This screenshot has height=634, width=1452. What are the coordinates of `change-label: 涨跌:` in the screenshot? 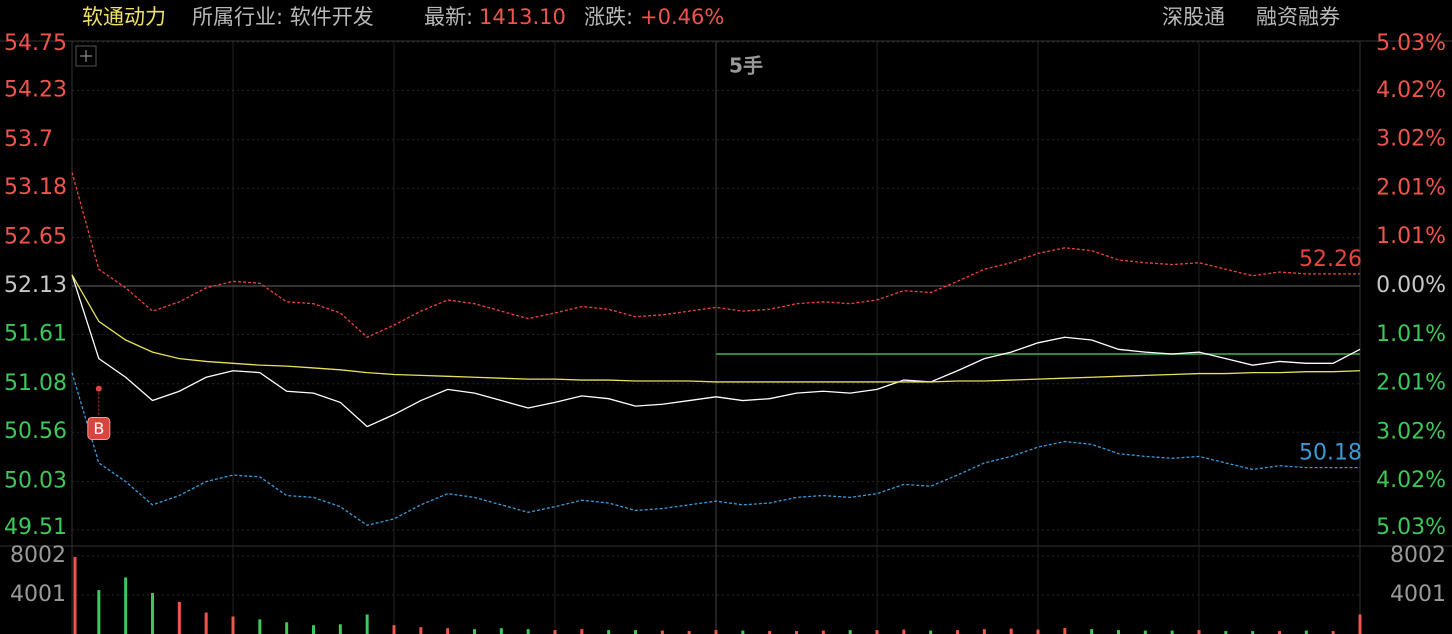 It's located at (608, 17).